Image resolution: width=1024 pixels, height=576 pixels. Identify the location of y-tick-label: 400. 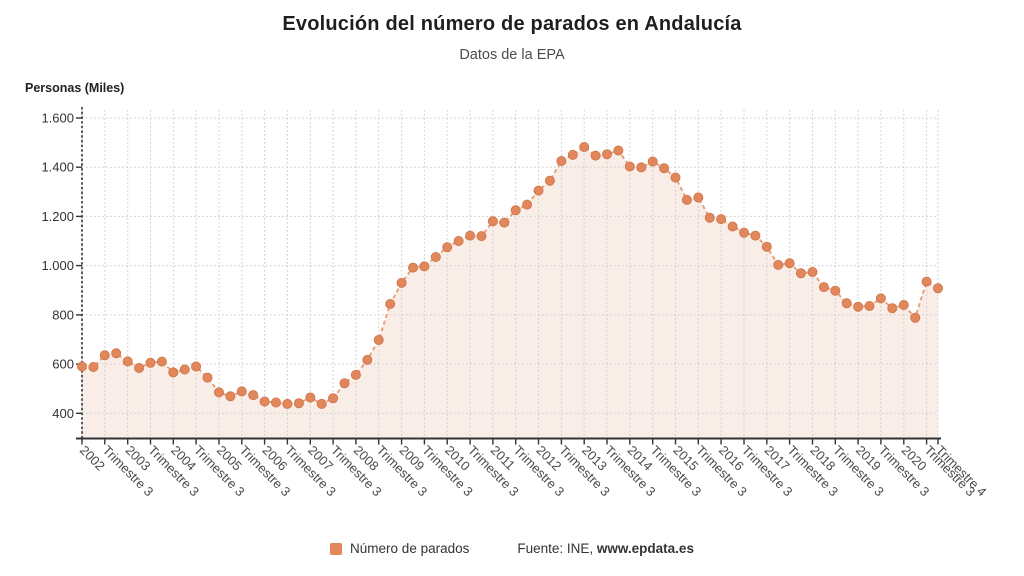
(63, 413).